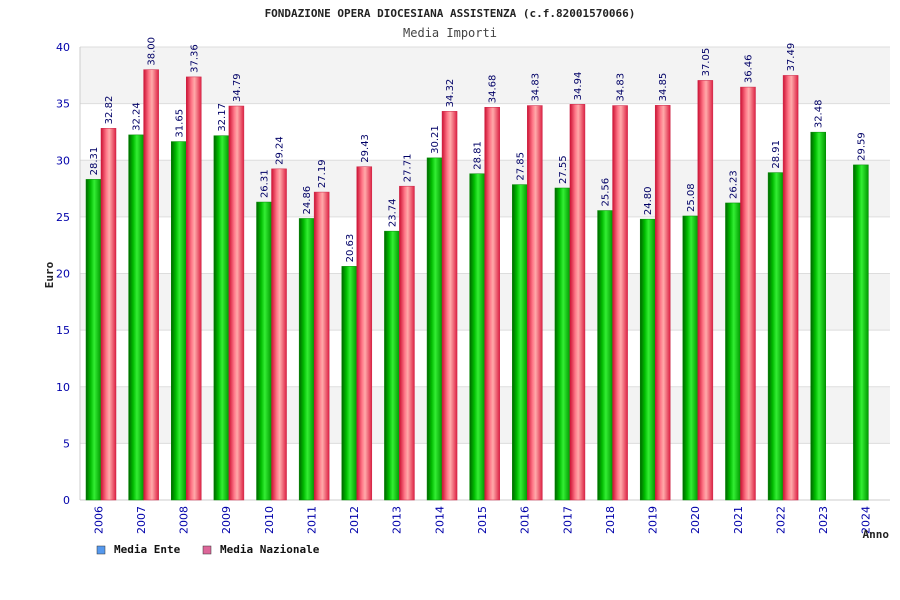 Image resolution: width=900 pixels, height=600 pixels. I want to click on bar-media-nazionale-2014, so click(449, 306).